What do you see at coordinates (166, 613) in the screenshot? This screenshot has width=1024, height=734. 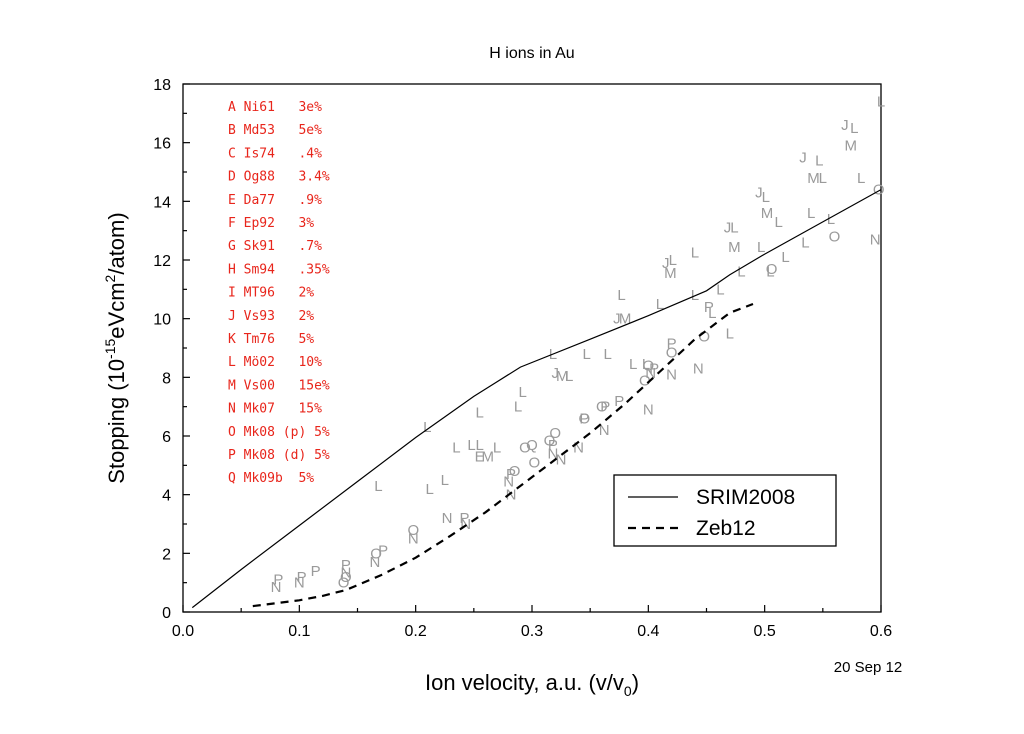 I see `y-tick-label: 0` at bounding box center [166, 613].